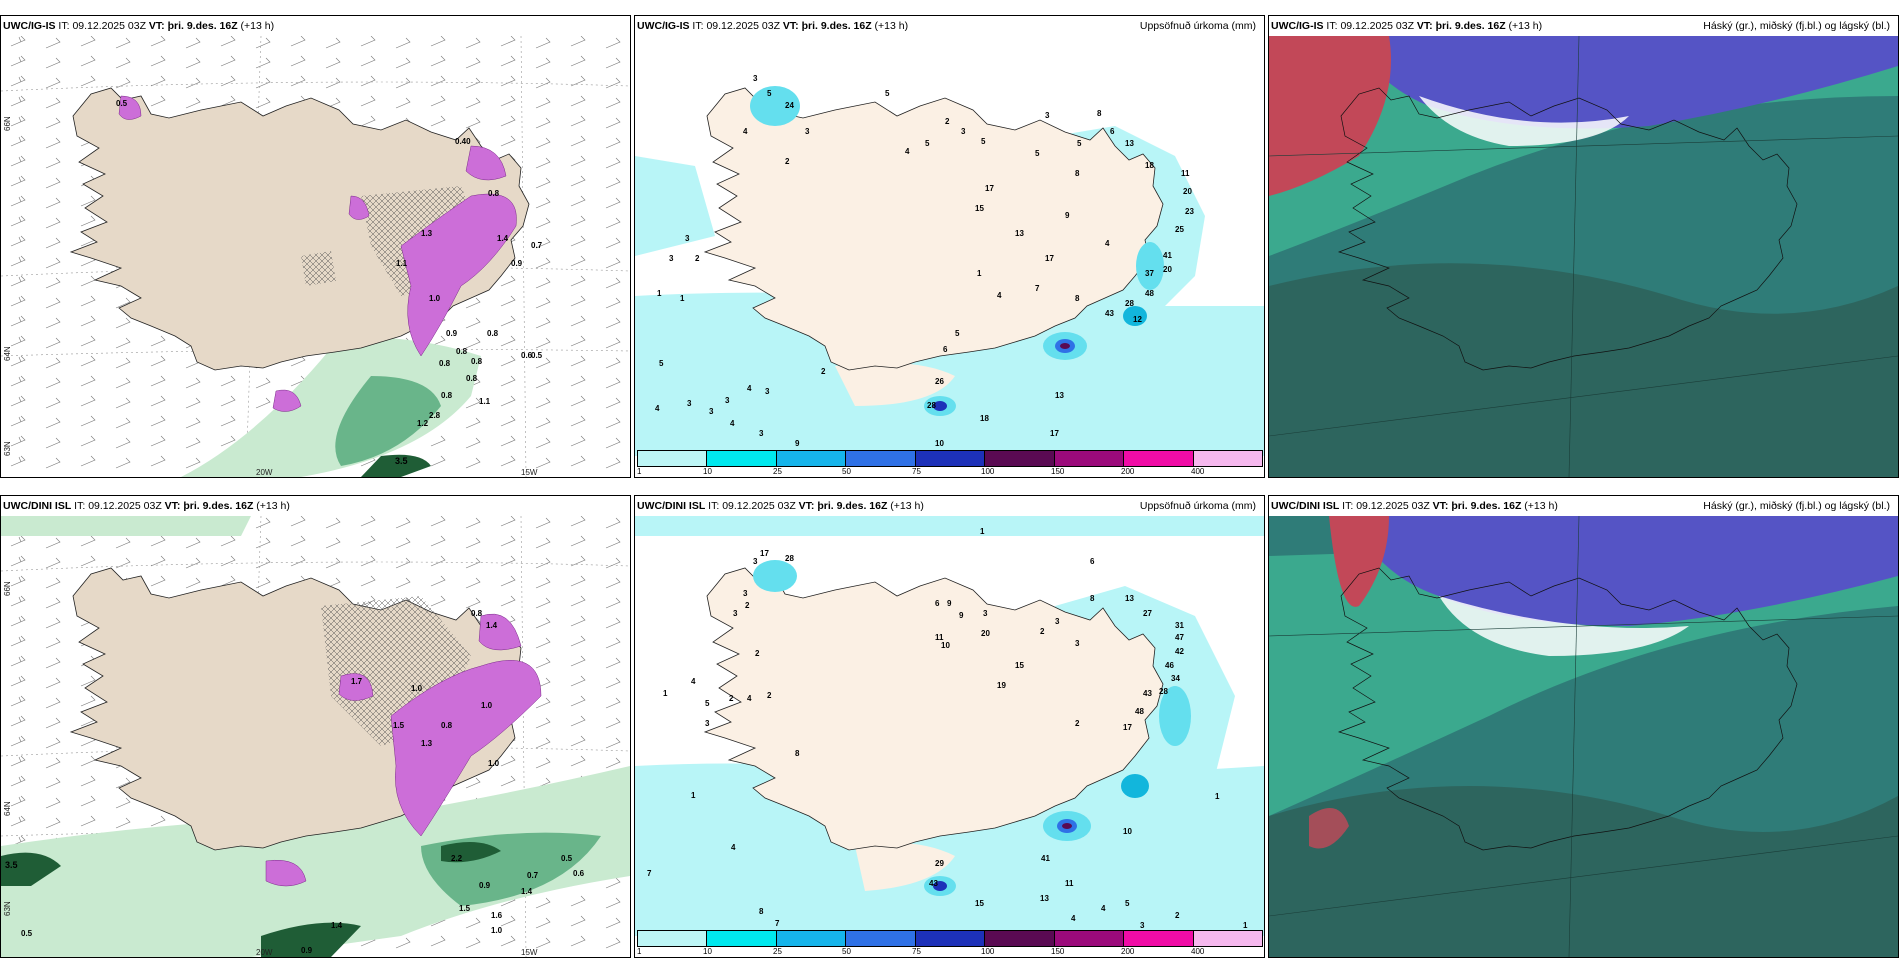  I want to click on label: 18, so click(1149, 165).